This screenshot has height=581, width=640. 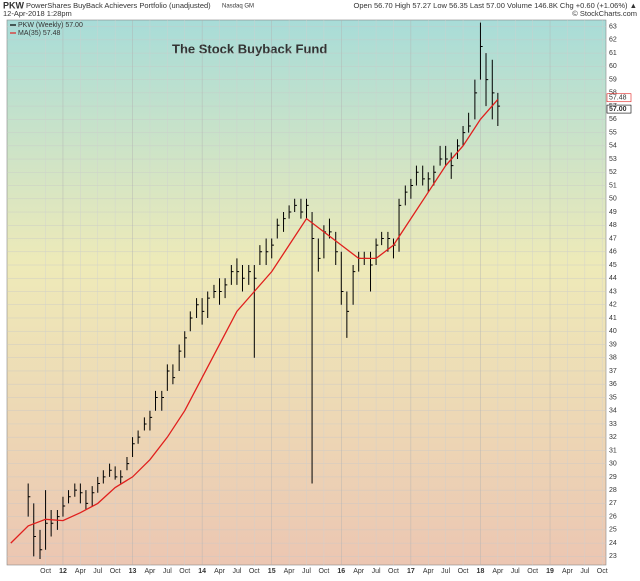 What do you see at coordinates (613, 265) in the screenshot?
I see `y-tick-label: 45` at bounding box center [613, 265].